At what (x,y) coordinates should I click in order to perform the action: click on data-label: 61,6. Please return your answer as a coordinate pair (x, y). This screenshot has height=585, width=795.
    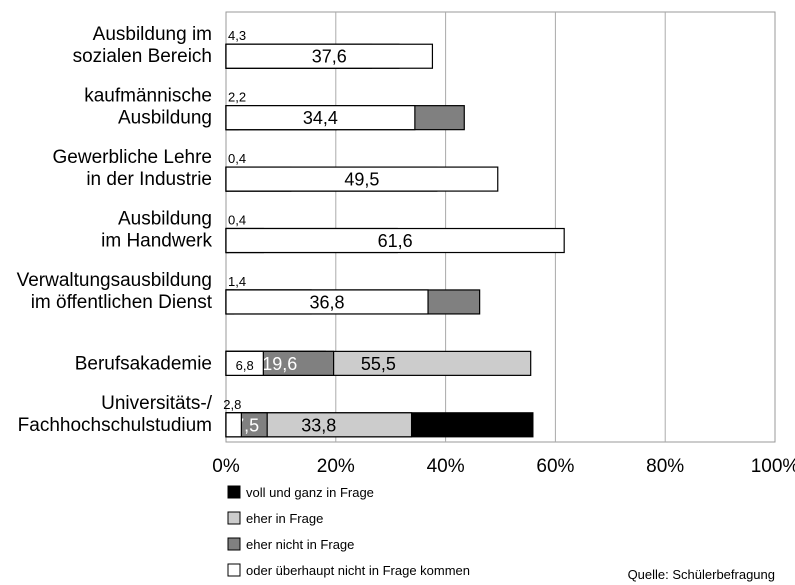
    Looking at the image, I should click on (395, 241).